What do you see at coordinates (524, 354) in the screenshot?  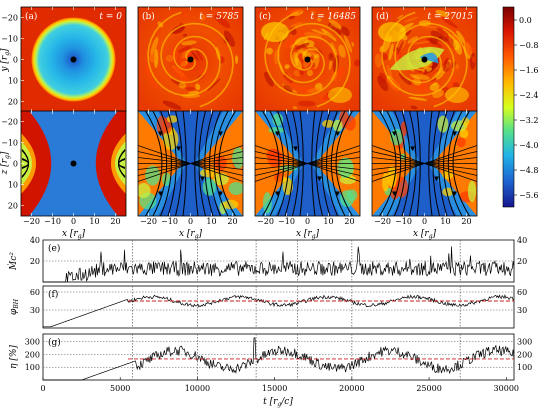 I see `ts-tick-right: 200` at bounding box center [524, 354].